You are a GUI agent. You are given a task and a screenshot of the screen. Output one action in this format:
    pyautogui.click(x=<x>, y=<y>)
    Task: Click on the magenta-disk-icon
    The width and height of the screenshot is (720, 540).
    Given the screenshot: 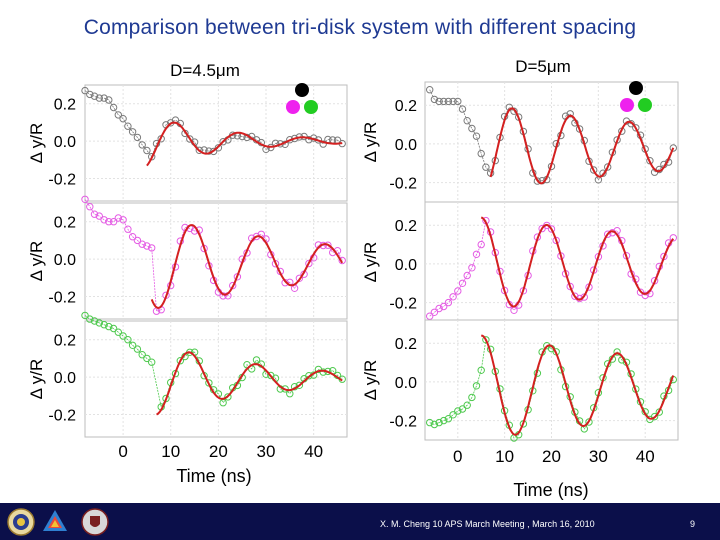 What is the action you would take?
    pyautogui.click(x=293, y=107)
    